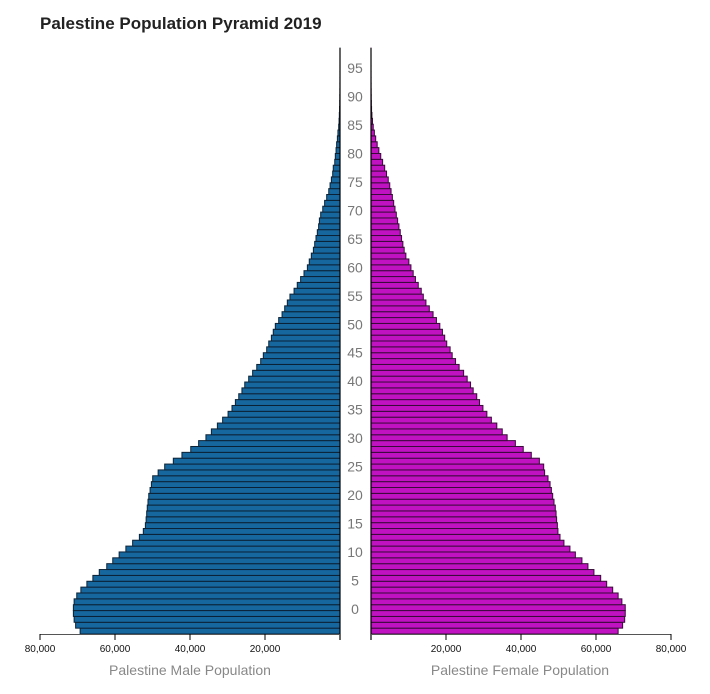 This screenshot has height=694, width=710. What do you see at coordinates (265, 649) in the screenshot?
I see `male-x-tick-label: 20,000` at bounding box center [265, 649].